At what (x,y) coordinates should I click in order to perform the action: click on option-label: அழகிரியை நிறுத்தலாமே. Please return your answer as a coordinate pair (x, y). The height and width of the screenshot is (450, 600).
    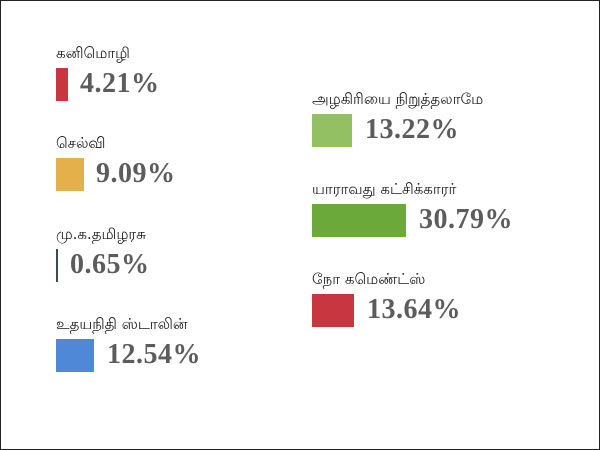
    Looking at the image, I should click on (398, 99).